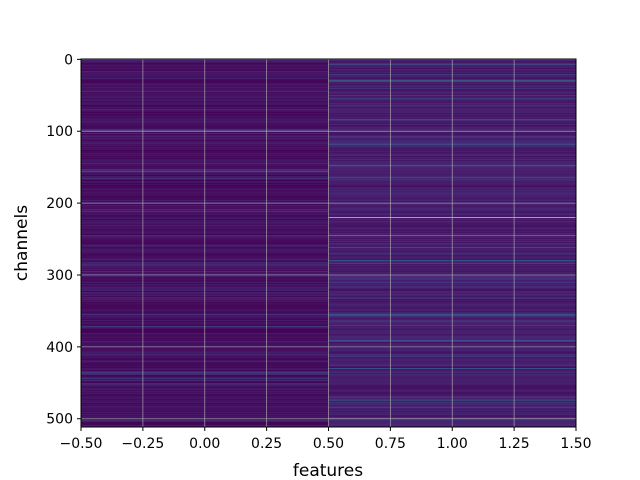 The height and width of the screenshot is (480, 640). What do you see at coordinates (68, 60) in the screenshot?
I see `y-tick-label: 0` at bounding box center [68, 60].